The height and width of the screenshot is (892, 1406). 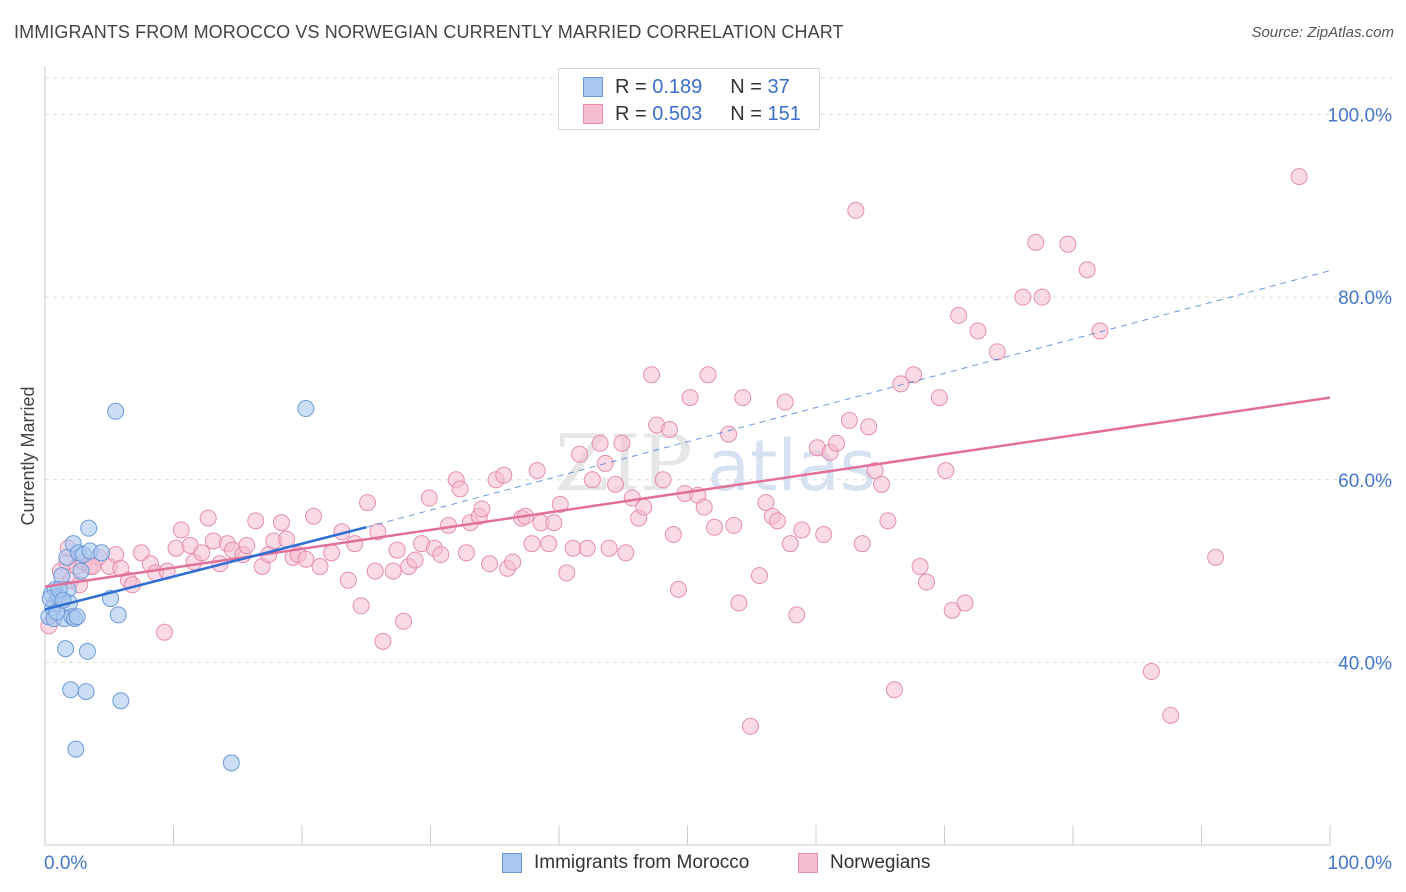 I want to click on legend-r-value: 0.189, so click(x=677, y=86).